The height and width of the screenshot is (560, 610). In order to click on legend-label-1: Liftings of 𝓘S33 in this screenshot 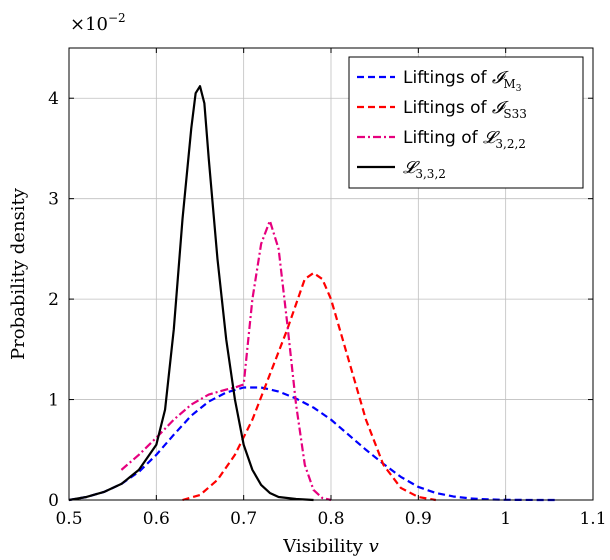, I will do `click(465, 109)`.